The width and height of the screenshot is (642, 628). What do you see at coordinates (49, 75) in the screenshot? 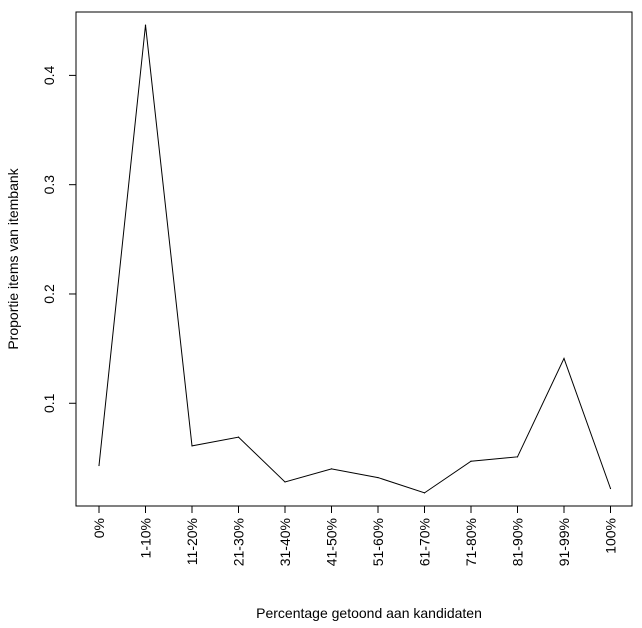
I see `y-tick-label: 0.4` at bounding box center [49, 75].